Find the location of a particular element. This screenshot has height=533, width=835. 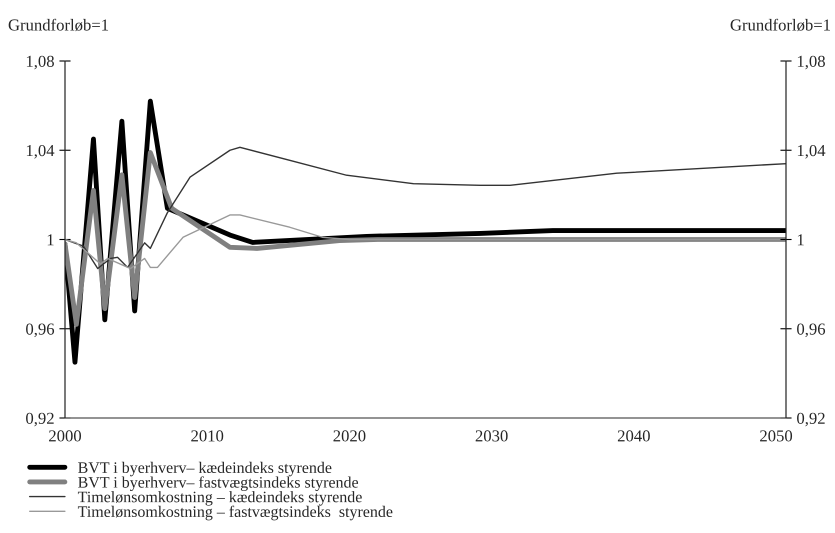

y-tick-label: 1 is located at coordinates (51, 240).